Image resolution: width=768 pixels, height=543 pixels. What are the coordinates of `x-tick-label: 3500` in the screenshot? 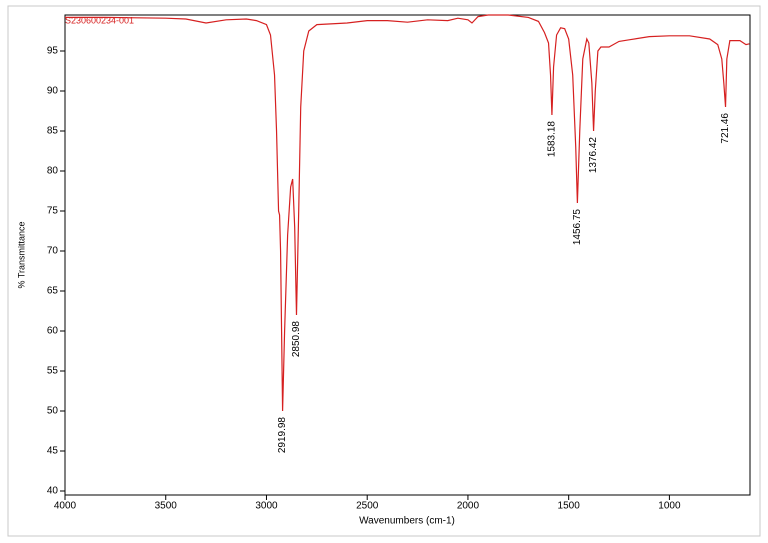 It's located at (166, 506).